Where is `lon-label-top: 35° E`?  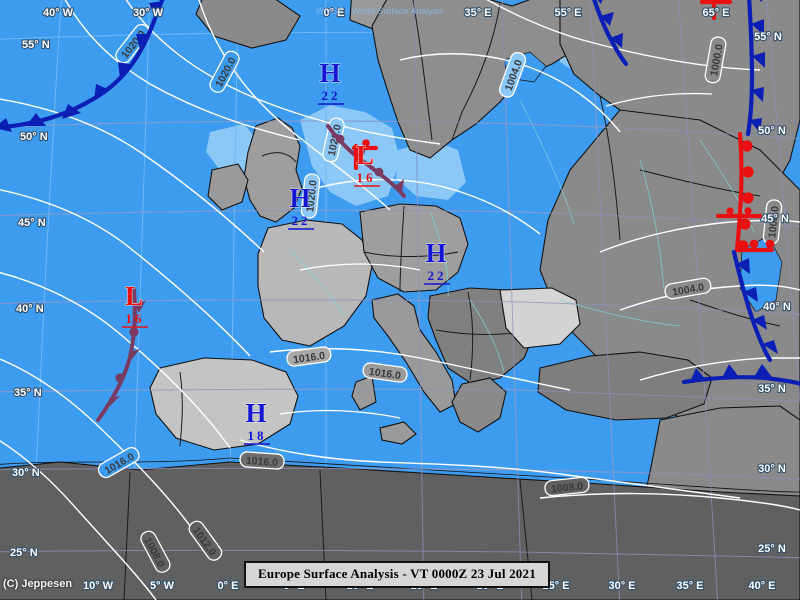
lon-label-top: 35° E is located at coordinates (477, 13).